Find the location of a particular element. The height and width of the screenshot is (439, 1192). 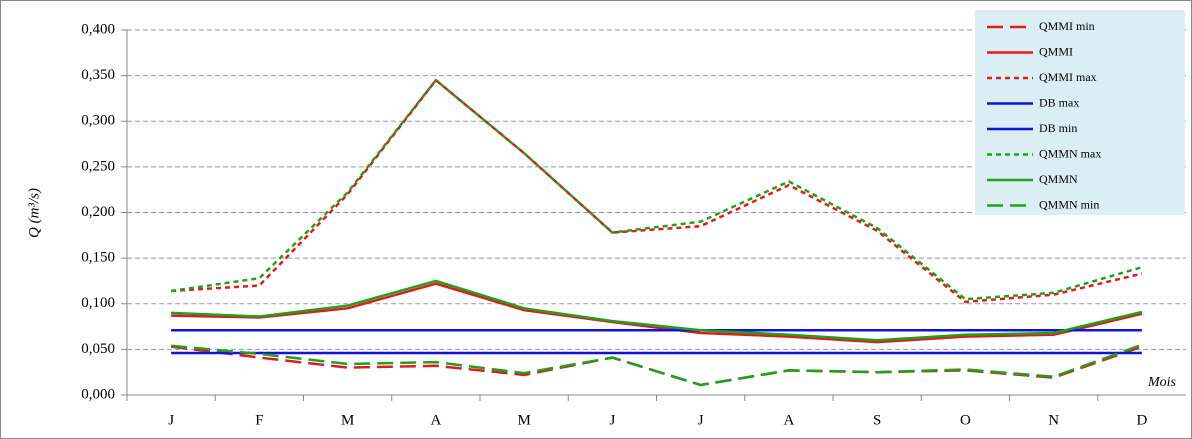

y-tick-label: 0,150 is located at coordinates (98, 258).